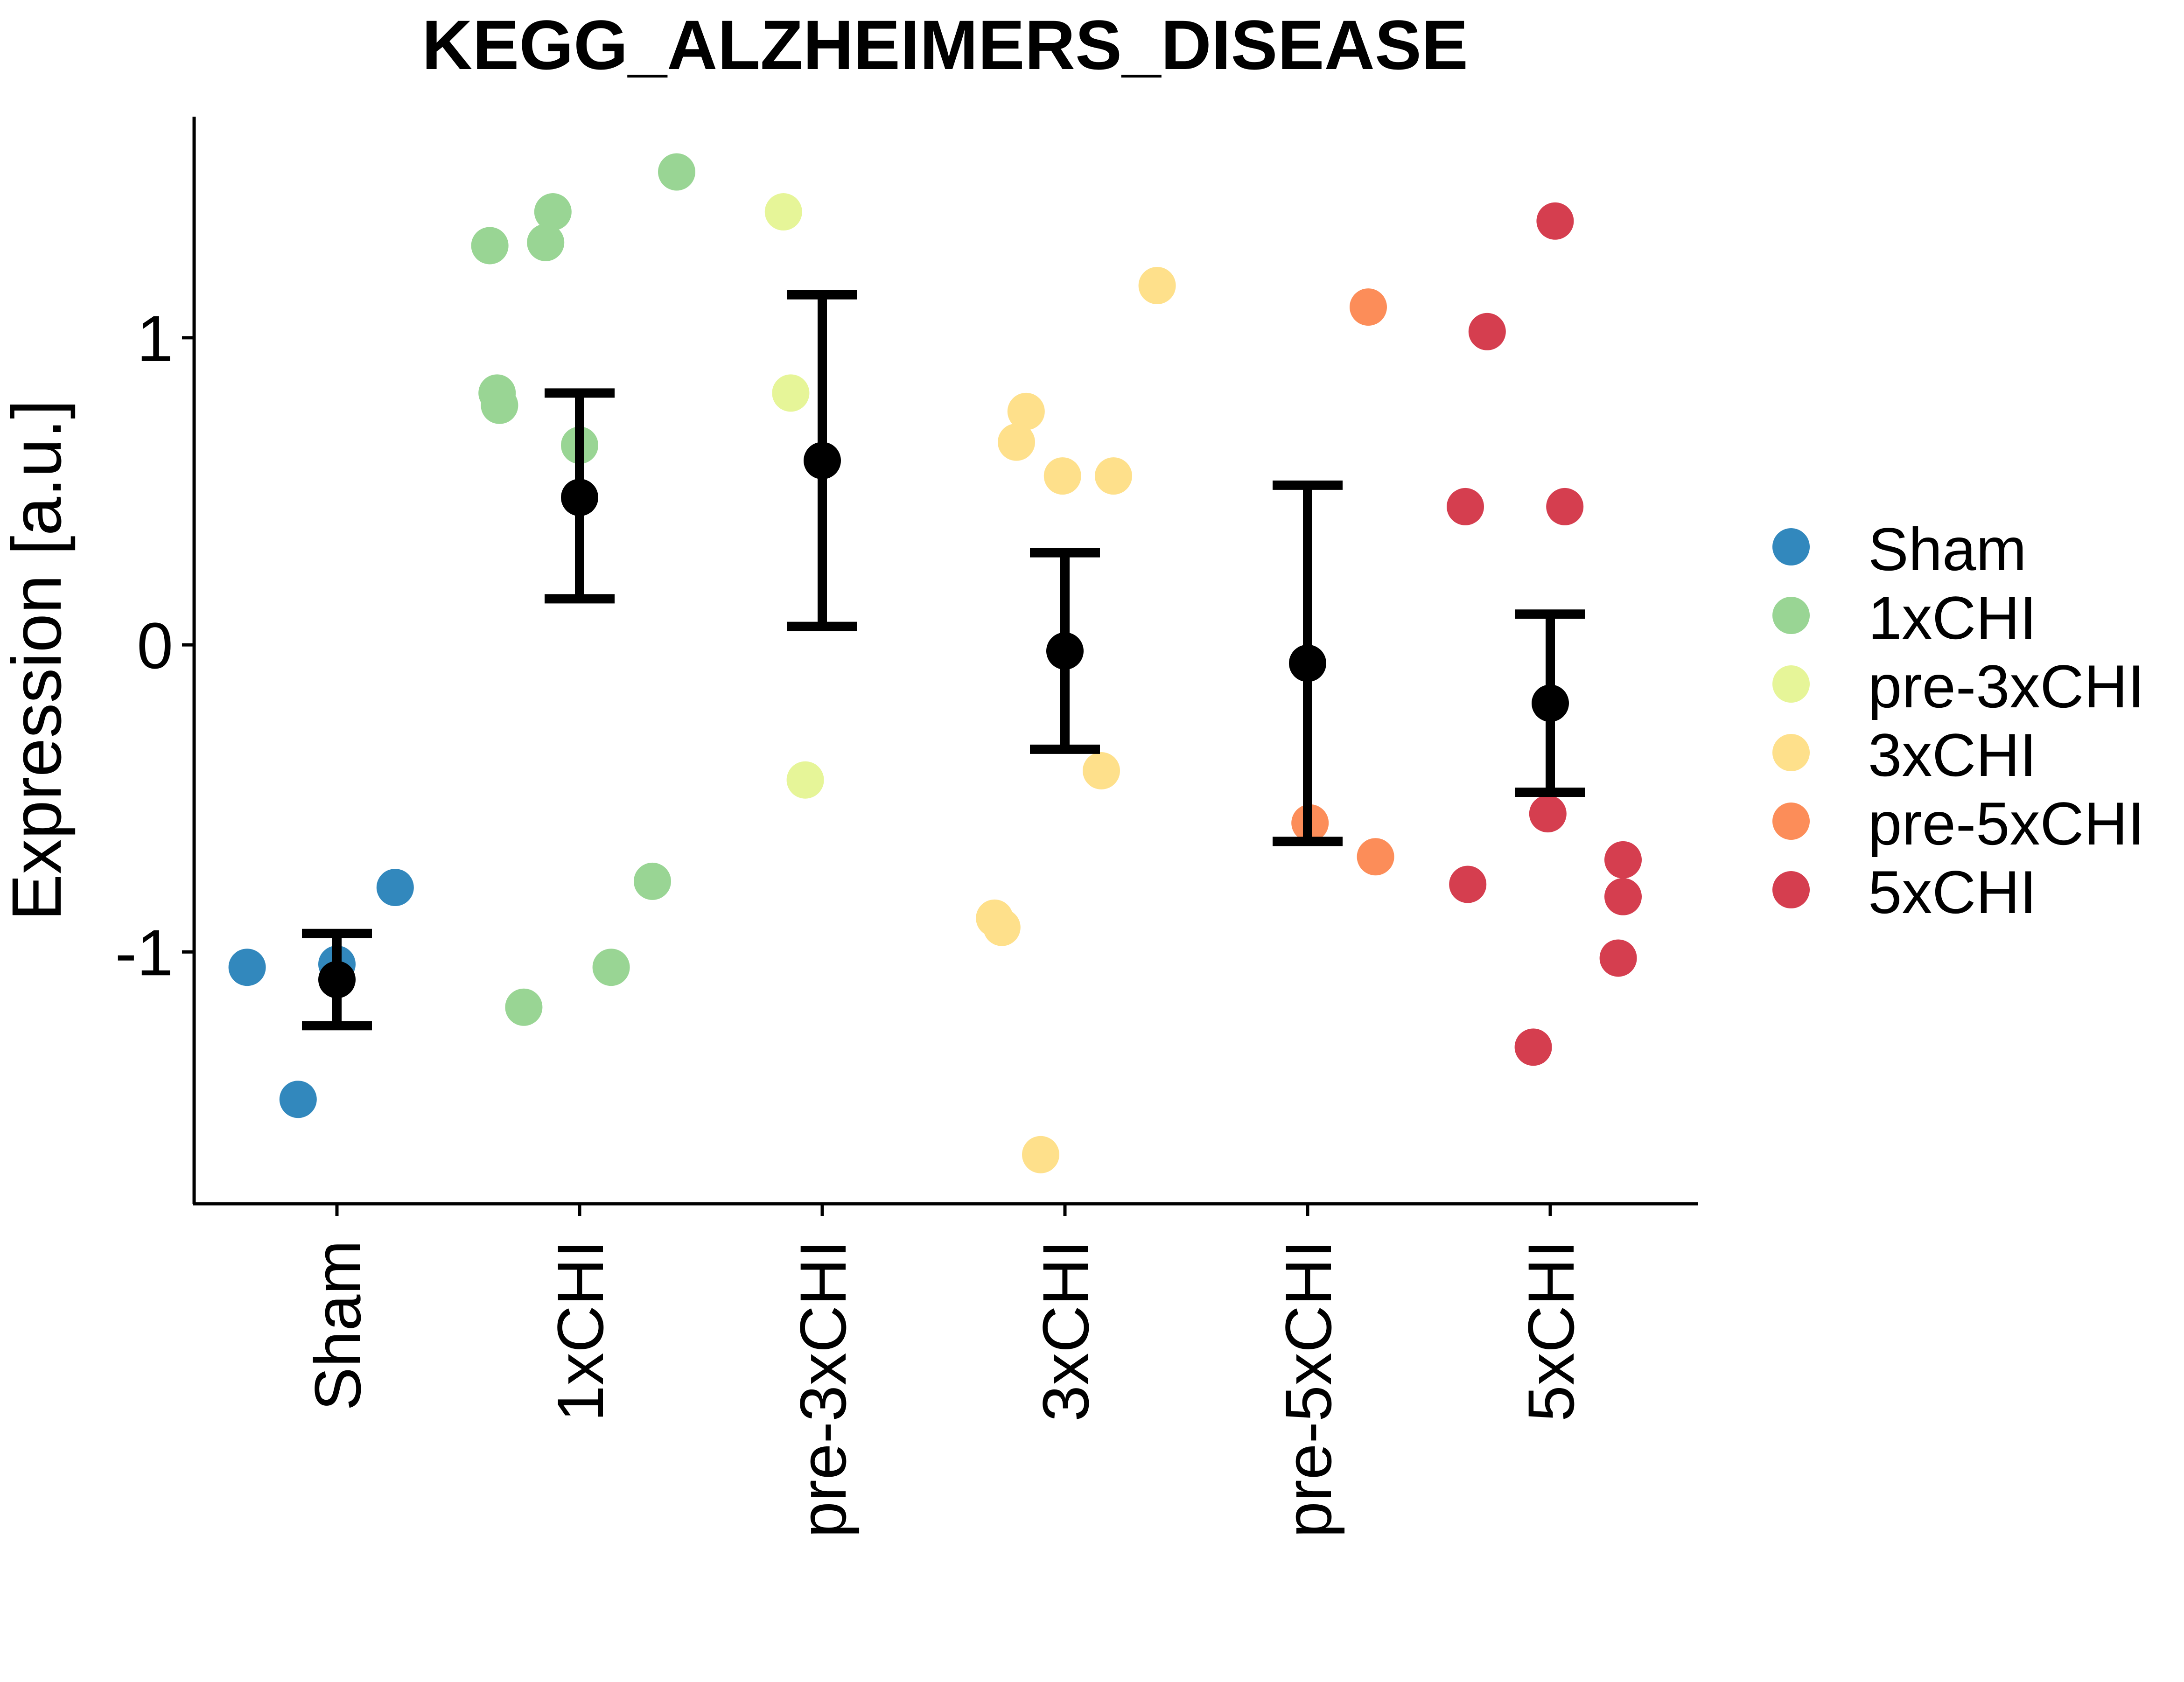 The height and width of the screenshot is (1682, 2184). I want to click on x-tick-label: 1xCHI, so click(580, 1331).